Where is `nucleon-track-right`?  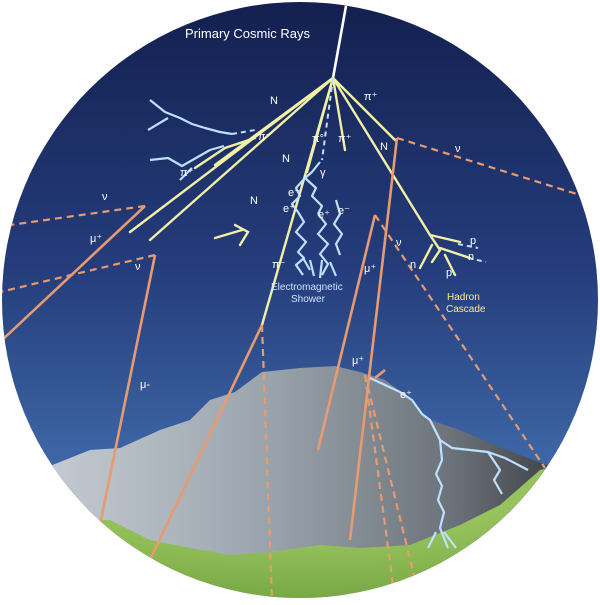 nucleon-track-right is located at coordinates (381, 156).